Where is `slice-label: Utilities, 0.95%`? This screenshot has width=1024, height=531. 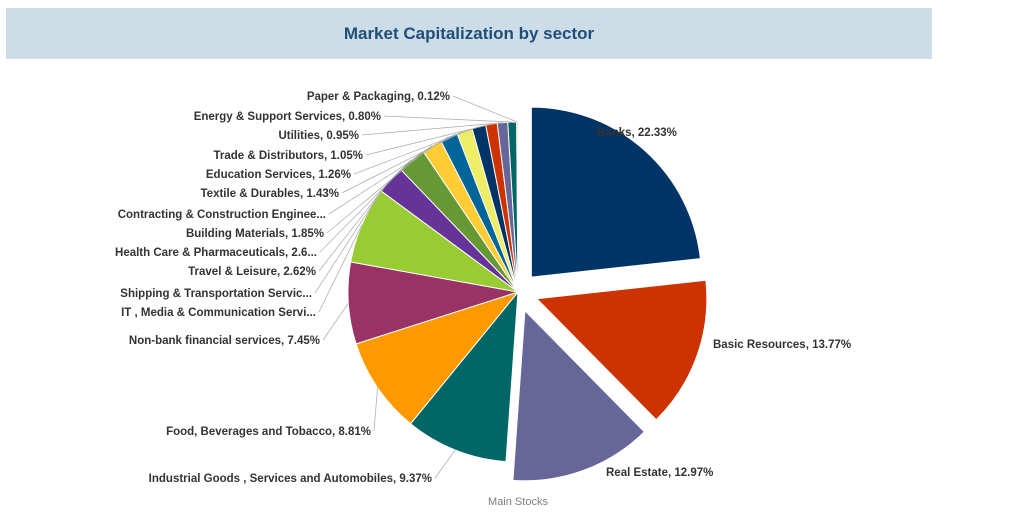 slice-label: Utilities, 0.95% is located at coordinates (318, 136).